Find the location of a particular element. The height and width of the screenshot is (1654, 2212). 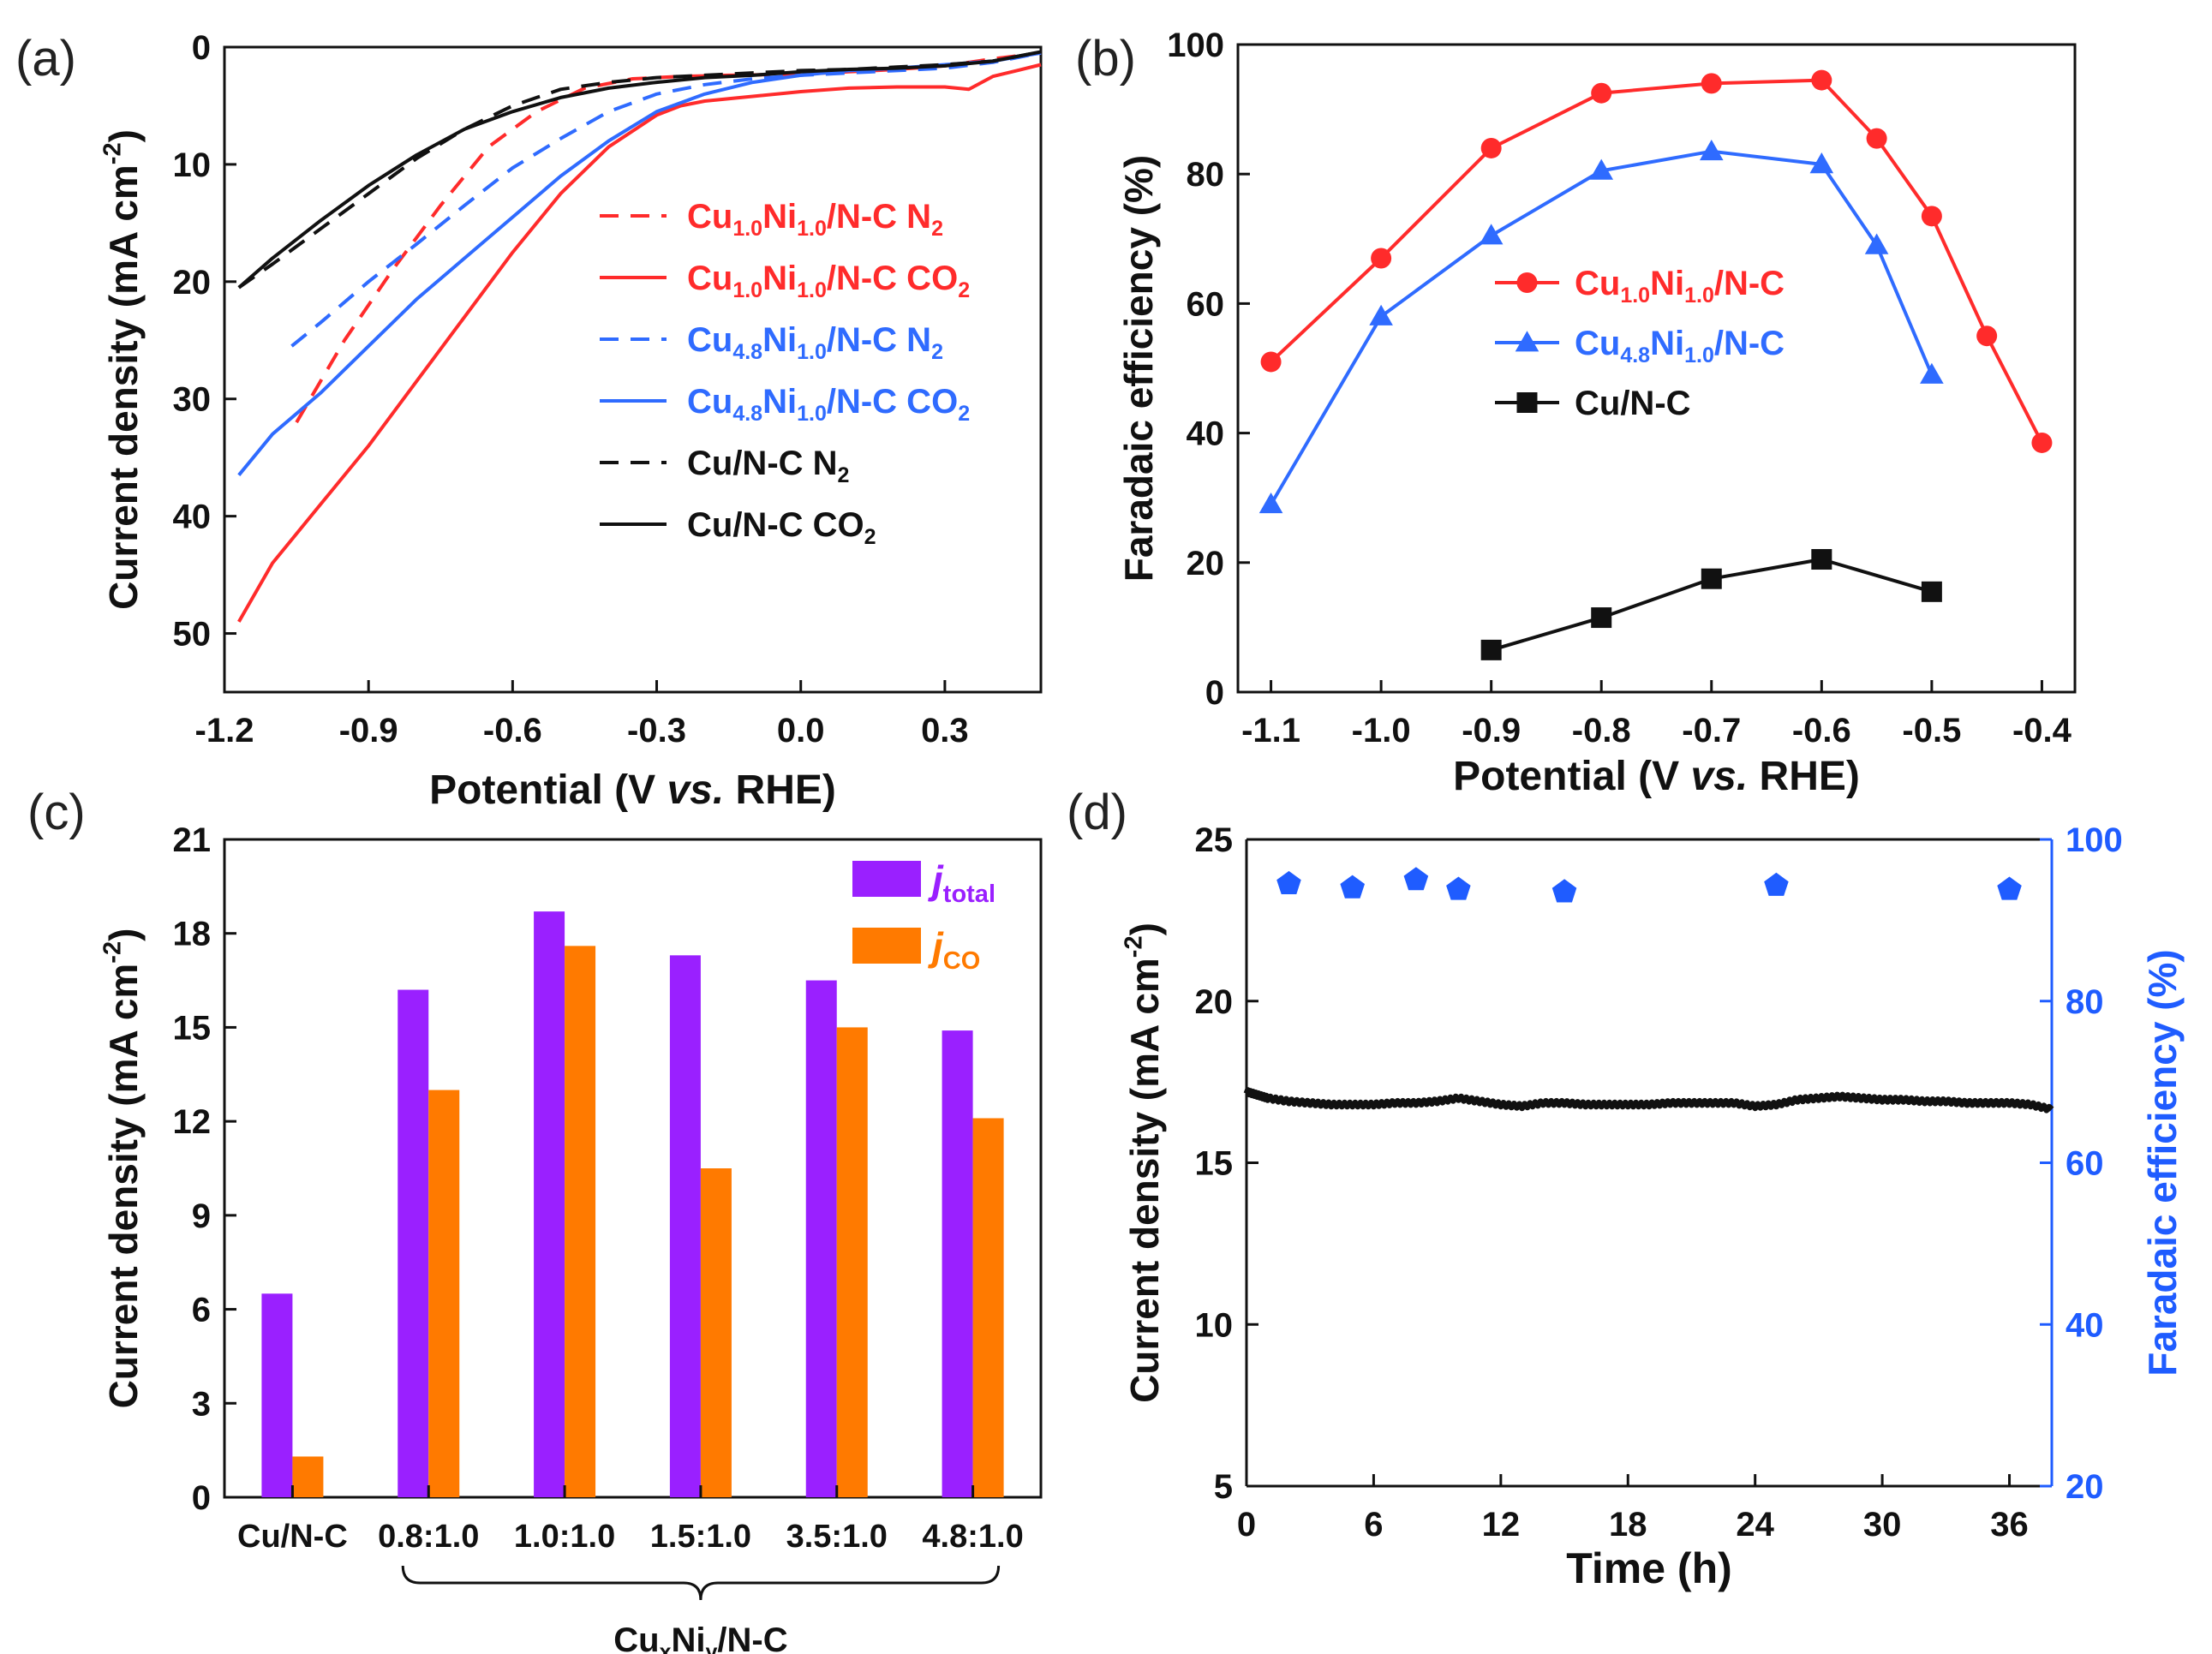

panel-a-xtick-label: -0.9 is located at coordinates (368, 730).